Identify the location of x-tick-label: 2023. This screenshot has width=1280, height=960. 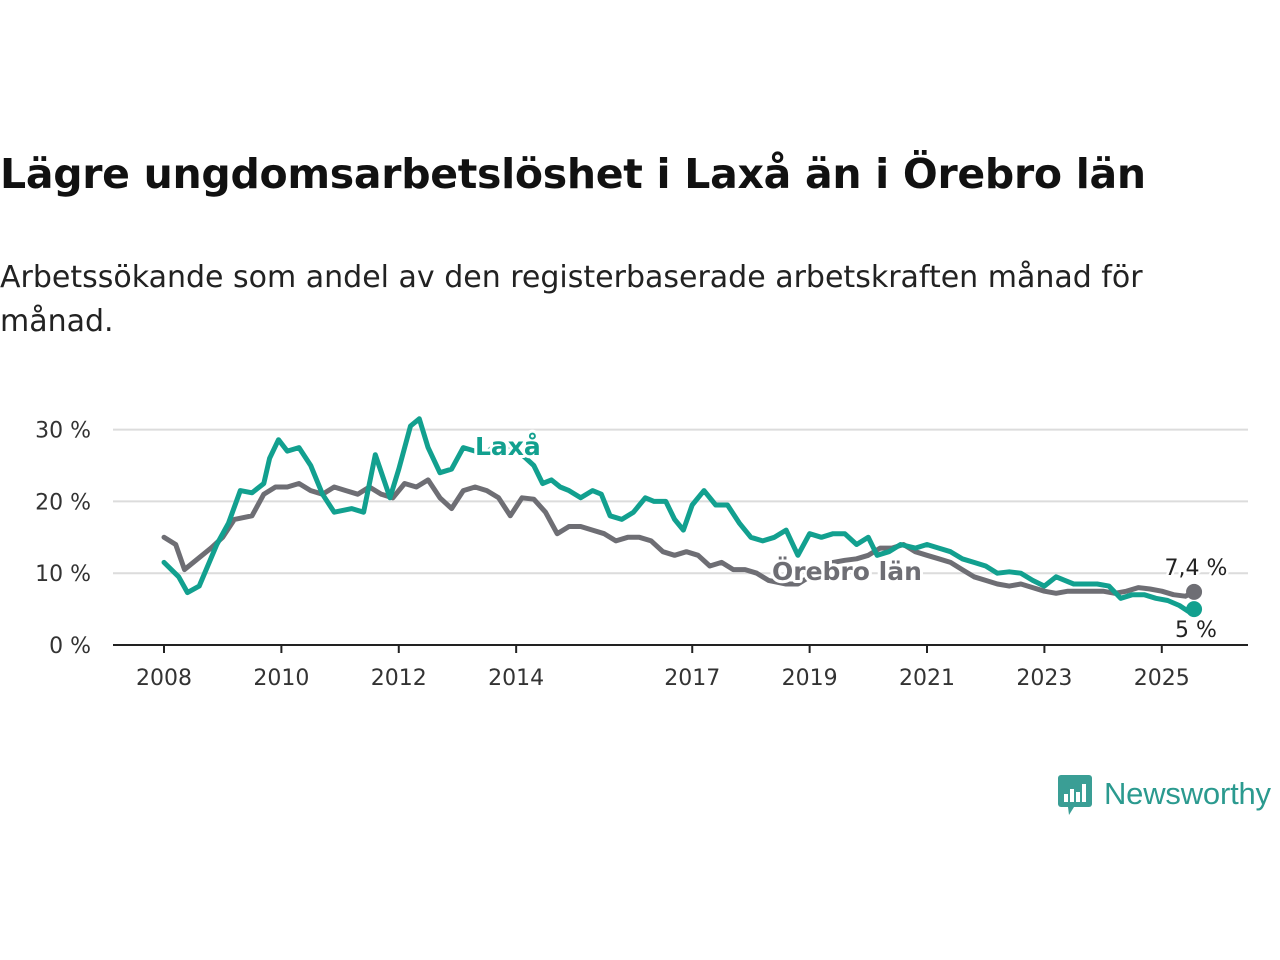
(1044, 678).